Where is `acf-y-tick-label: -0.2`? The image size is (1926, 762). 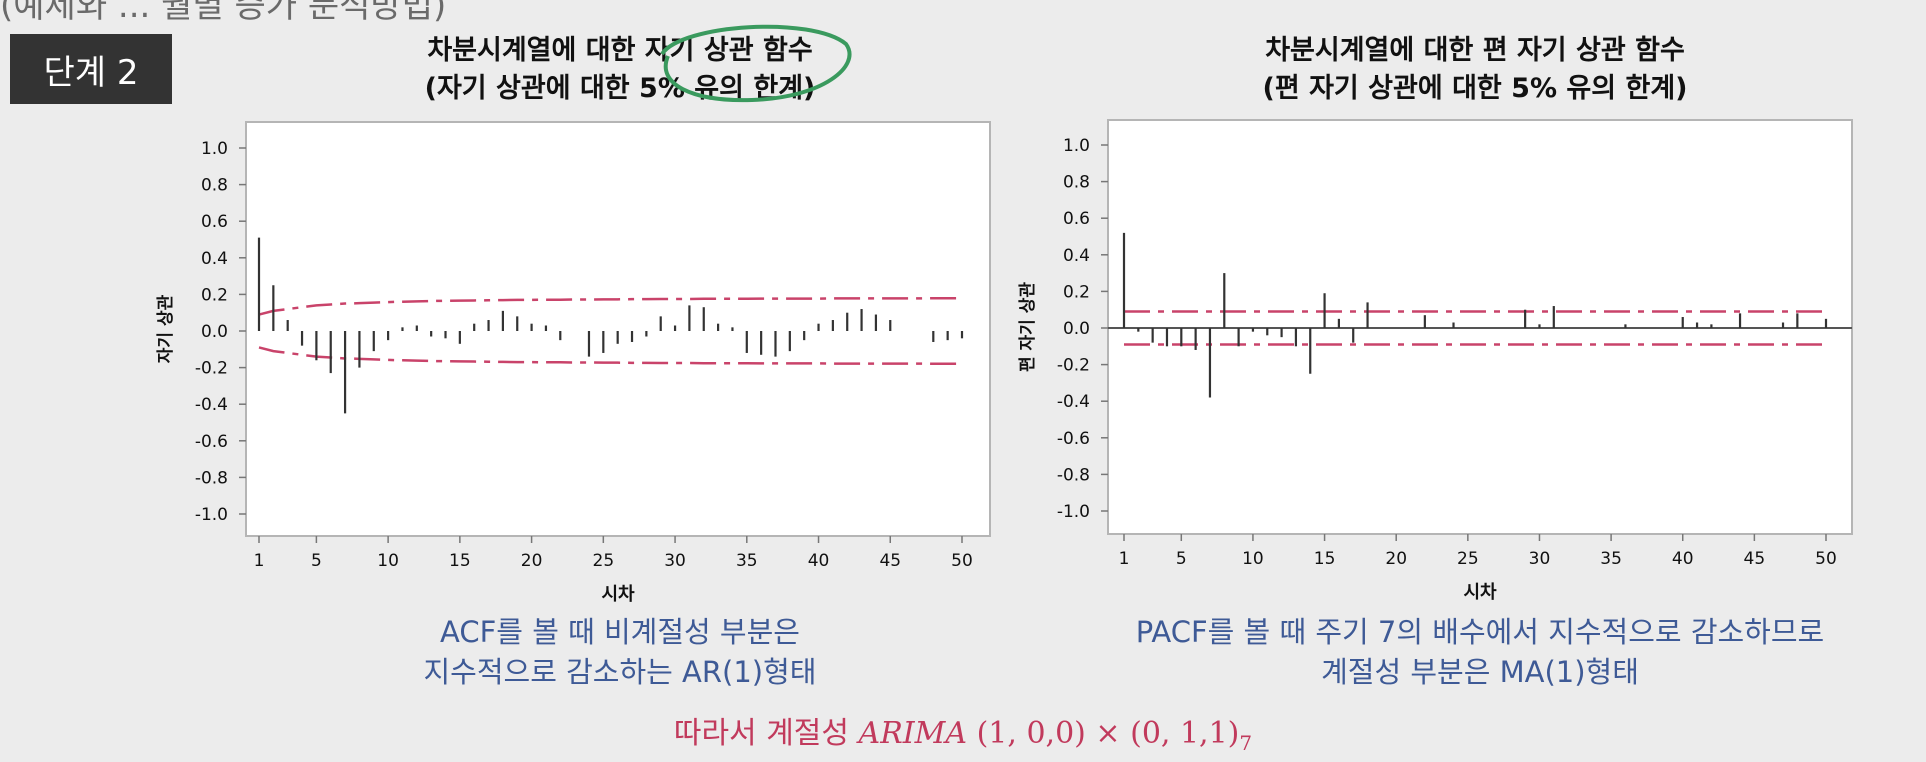 acf-y-tick-label: -0.2 is located at coordinates (211, 369).